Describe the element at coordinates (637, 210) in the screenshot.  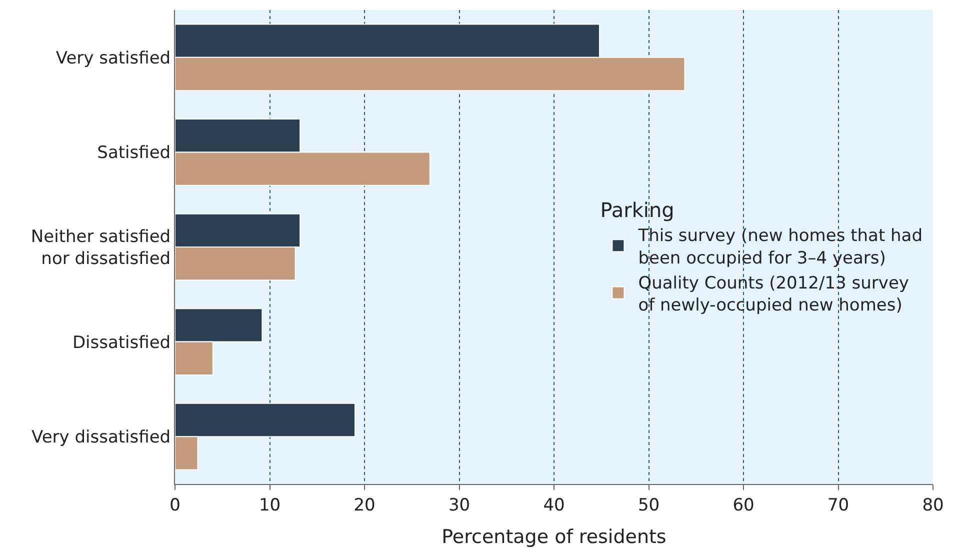
I see `legend-title: Parking` at that location.